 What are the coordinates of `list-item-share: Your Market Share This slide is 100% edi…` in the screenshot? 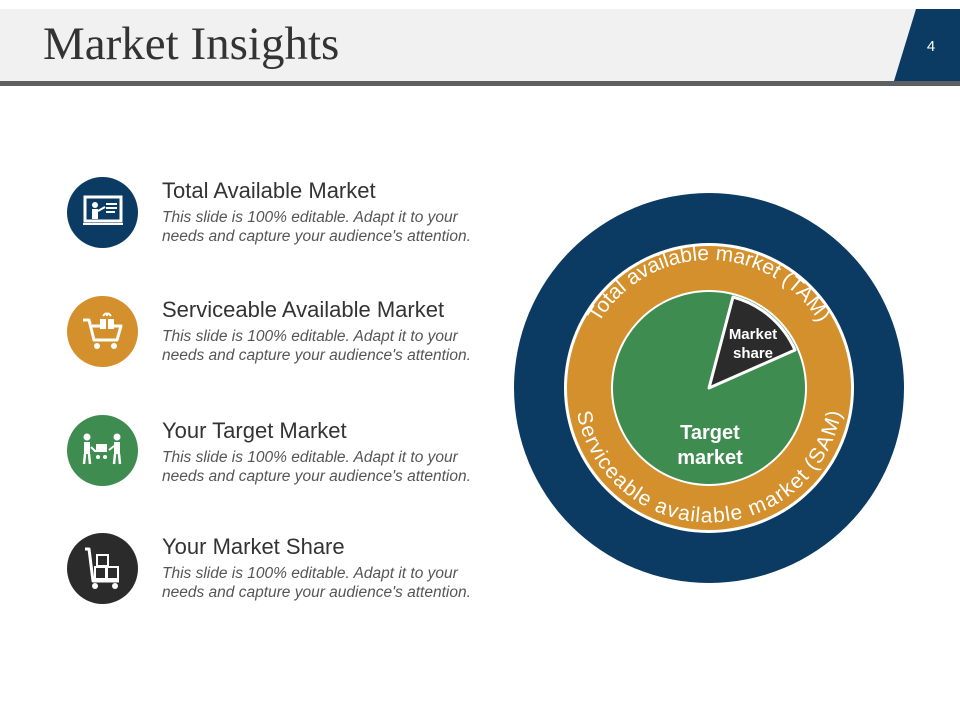 It's located at (250, 573).